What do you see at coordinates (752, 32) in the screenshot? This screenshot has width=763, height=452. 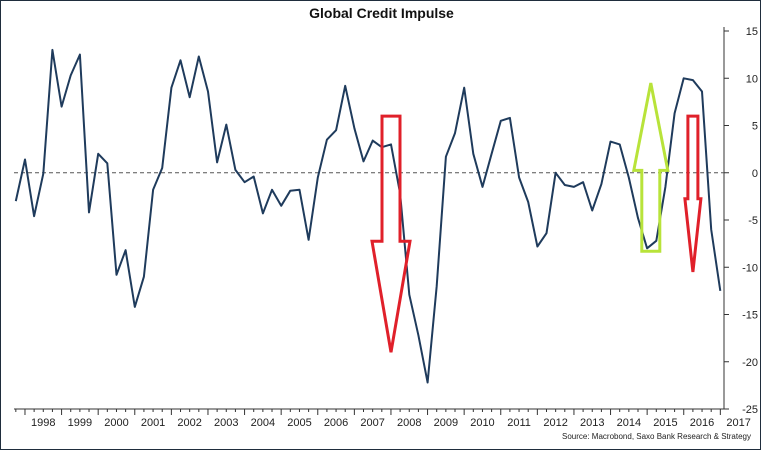 I see `y-tick-label: 15` at bounding box center [752, 32].